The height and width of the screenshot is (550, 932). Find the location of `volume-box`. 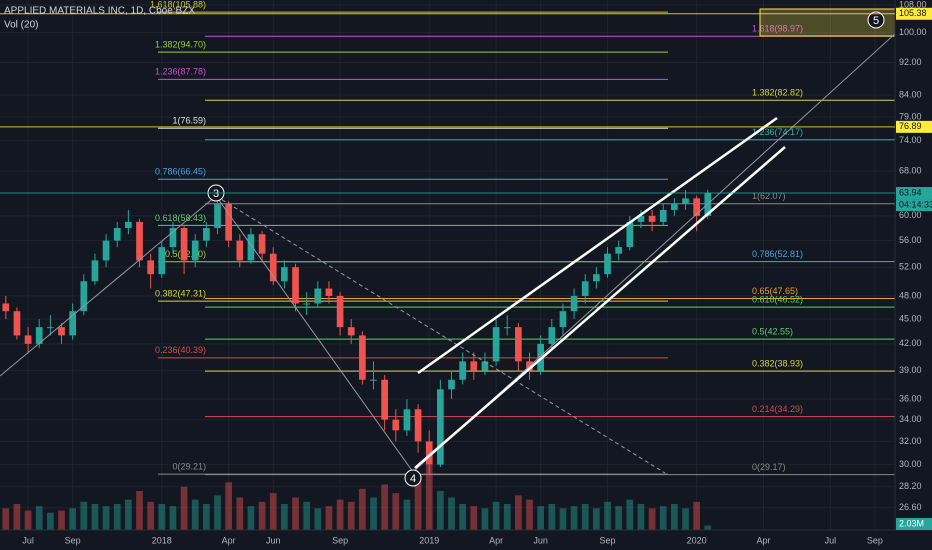

volume-box is located at coordinates (914, 524).